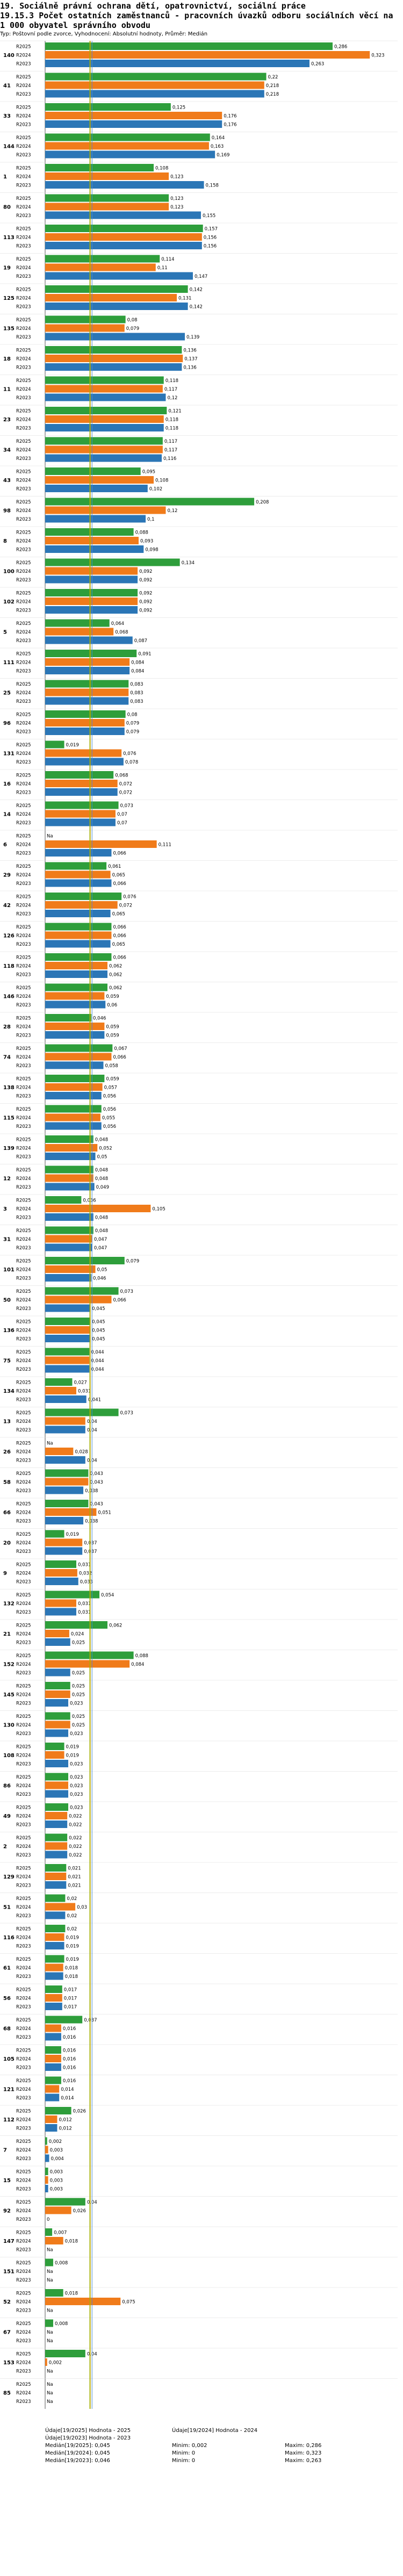 Image resolution: width=403 pixels, height=2576 pixels. What do you see at coordinates (77, 1634) in the screenshot?
I see `bar-value-label: 0,024` at bounding box center [77, 1634].